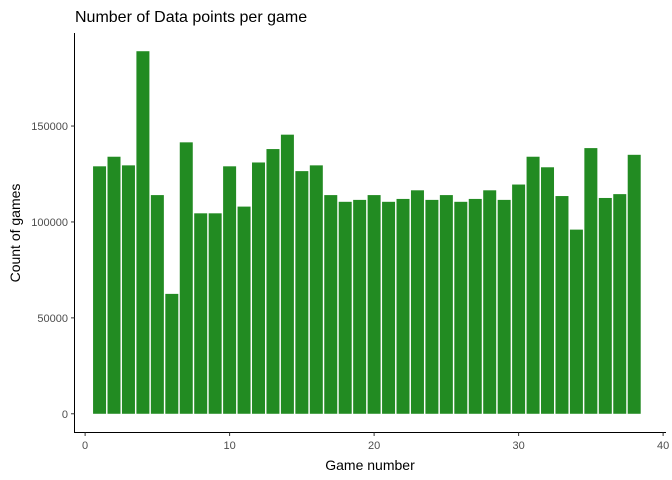  Describe the element at coordinates (518, 446) in the screenshot. I see `x-tick-label: 30` at that location.